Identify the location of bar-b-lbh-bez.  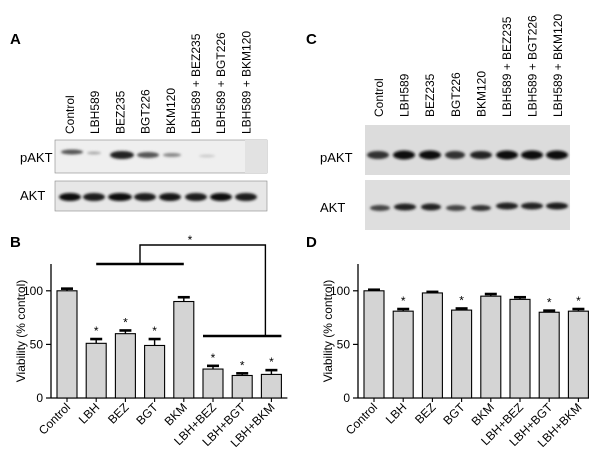
(213, 383).